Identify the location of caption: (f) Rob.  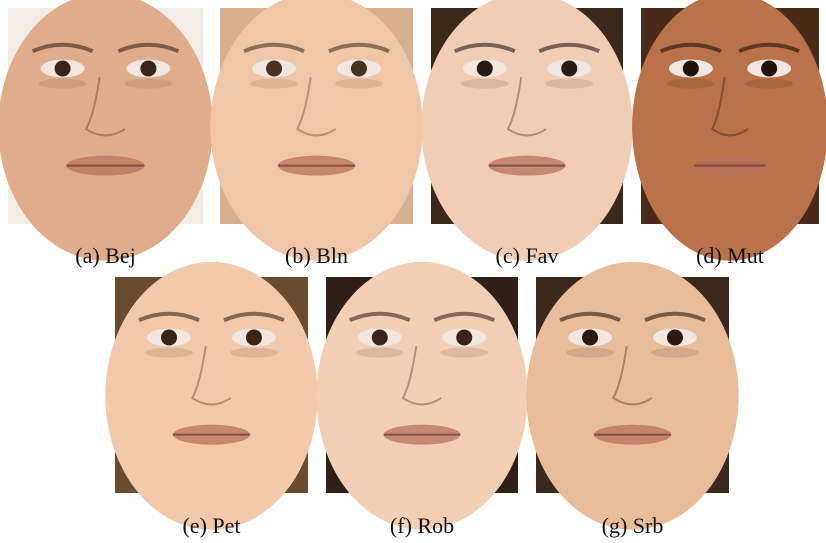
(422, 525).